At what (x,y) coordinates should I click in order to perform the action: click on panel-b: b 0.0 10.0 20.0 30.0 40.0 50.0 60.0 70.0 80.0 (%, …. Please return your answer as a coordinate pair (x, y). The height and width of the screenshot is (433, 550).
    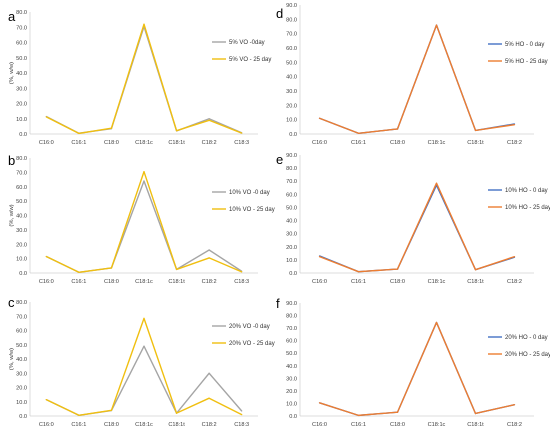
    Looking at the image, I should click on (141, 219).